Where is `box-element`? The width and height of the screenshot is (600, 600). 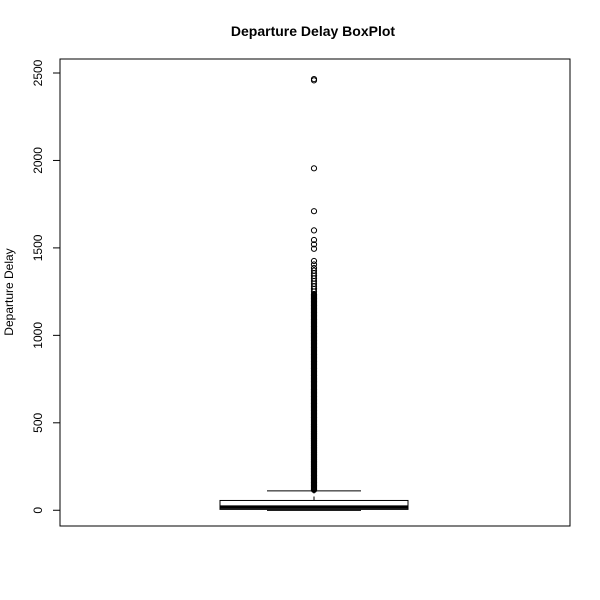
box-element is located at coordinates (314, 500).